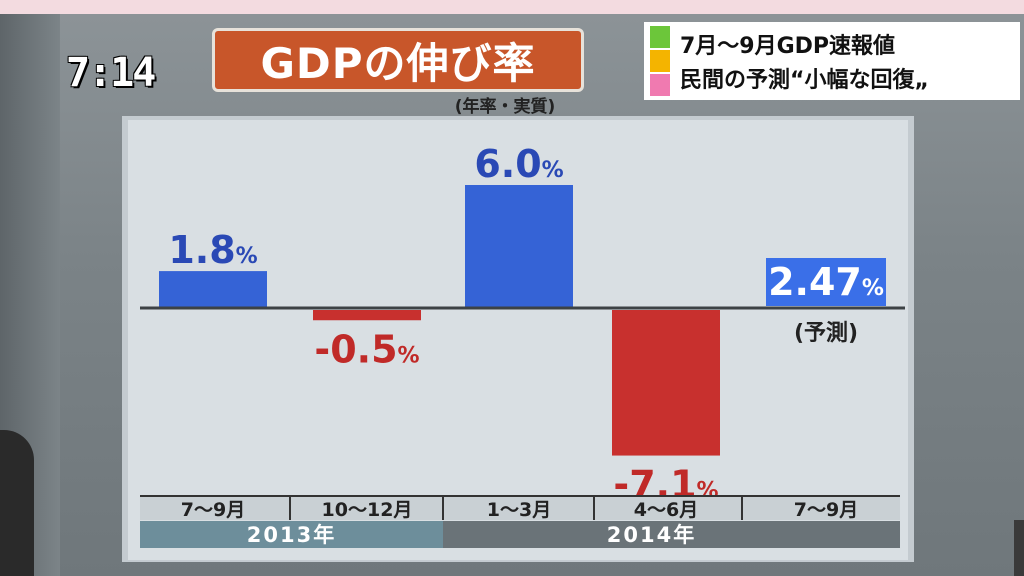 This screenshot has height=576, width=1024. What do you see at coordinates (212, 250) in the screenshot?
I see `value-label-0: 1.8%` at bounding box center [212, 250].